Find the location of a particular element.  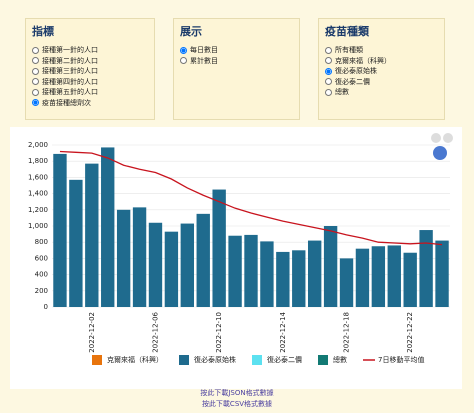

option-label: 接種第三針的人口 is located at coordinates (70, 71).